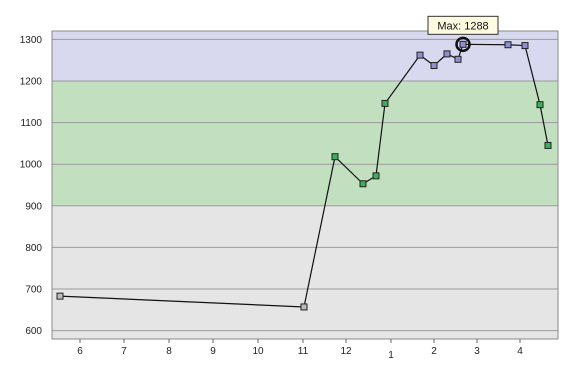 Image resolution: width=569 pixels, height=365 pixels. I want to click on y-tick-label: 900, so click(33, 206).